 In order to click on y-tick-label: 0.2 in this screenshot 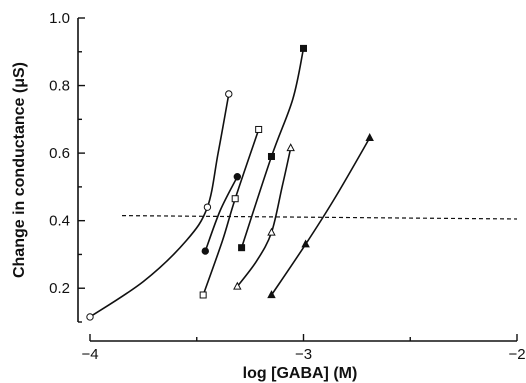, I will do `click(59, 288)`.